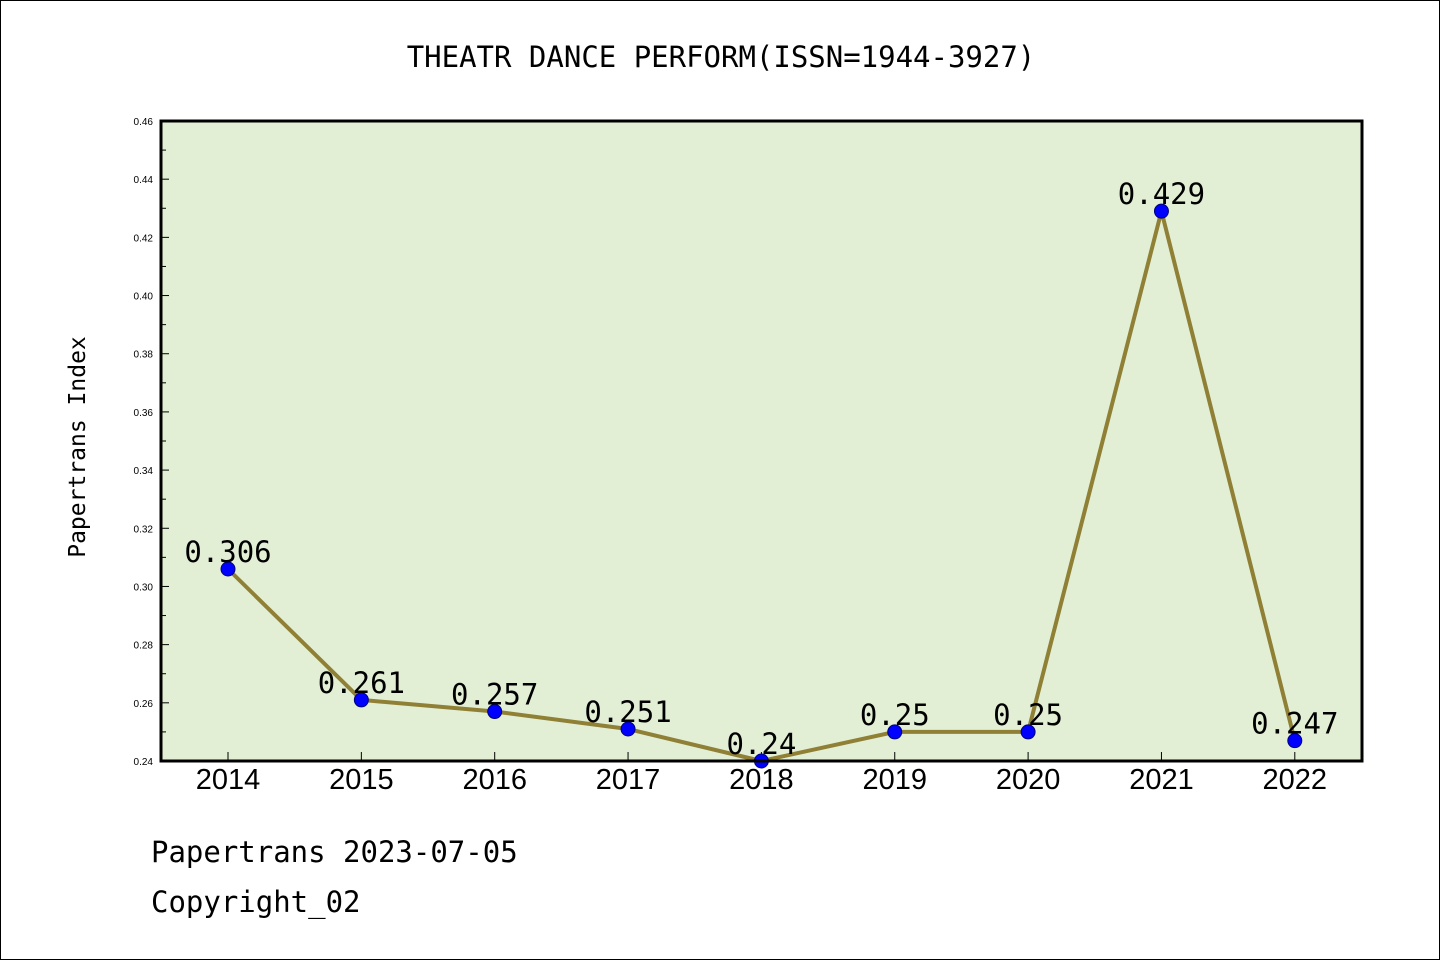  What do you see at coordinates (144, 529) in the screenshot?
I see `y-tick-label: 0.32` at bounding box center [144, 529].